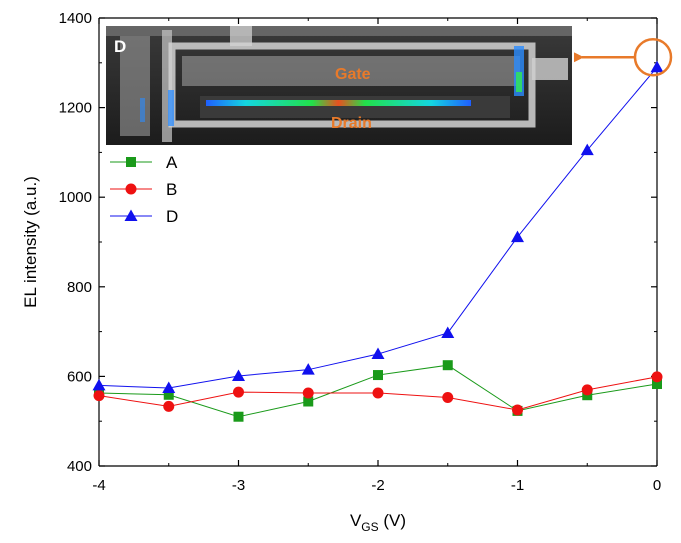 This screenshot has height=543, width=681. What do you see at coordinates (172, 216) in the screenshot?
I see `legend-d-label: D` at bounding box center [172, 216].